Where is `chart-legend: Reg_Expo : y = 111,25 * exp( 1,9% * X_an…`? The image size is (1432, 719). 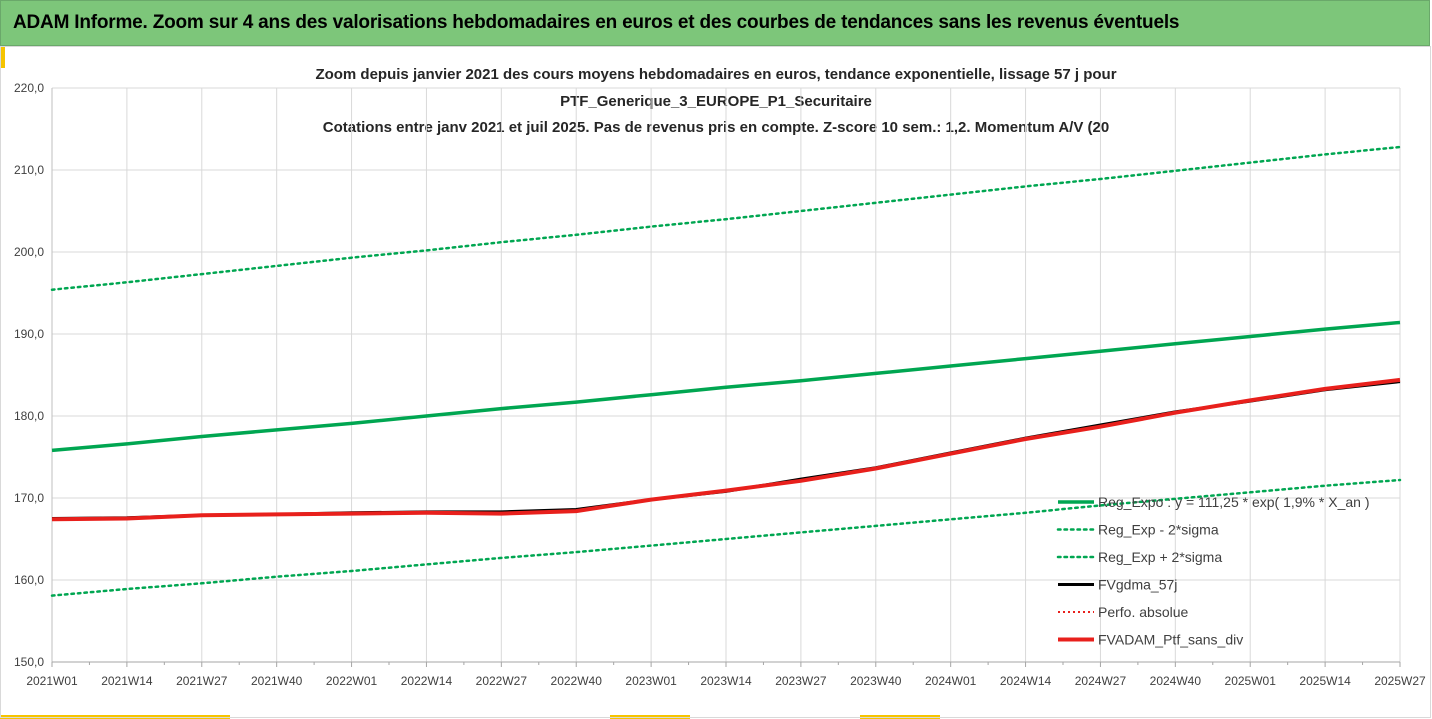
chart-legend: Reg_Expo : y = 111,25 * exp( 1,9% * X_an… is located at coordinates (1212, 571).